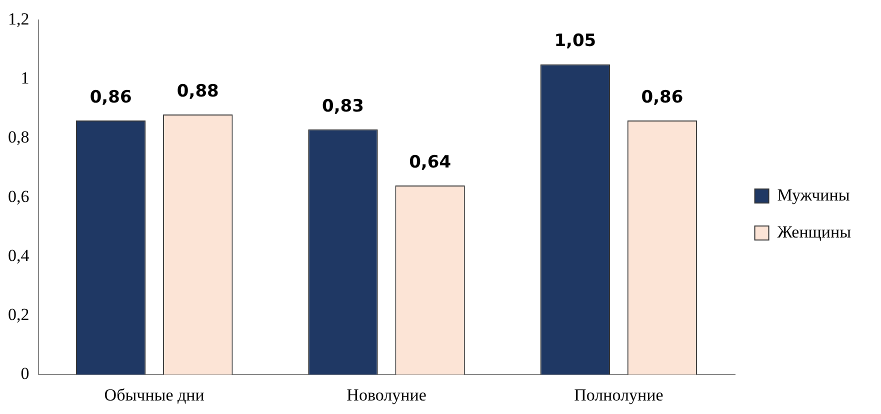 The image size is (881, 414). What do you see at coordinates (19, 196) in the screenshot?
I see `y-tick-label: 0,6` at bounding box center [19, 196].